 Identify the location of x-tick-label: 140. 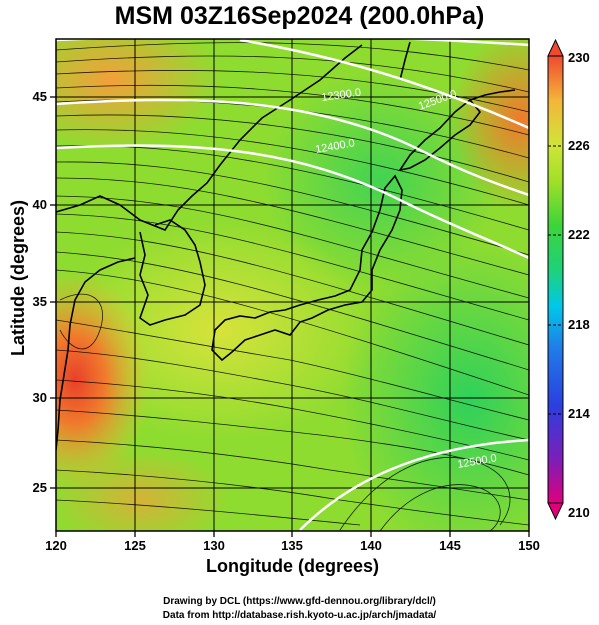
(371, 545).